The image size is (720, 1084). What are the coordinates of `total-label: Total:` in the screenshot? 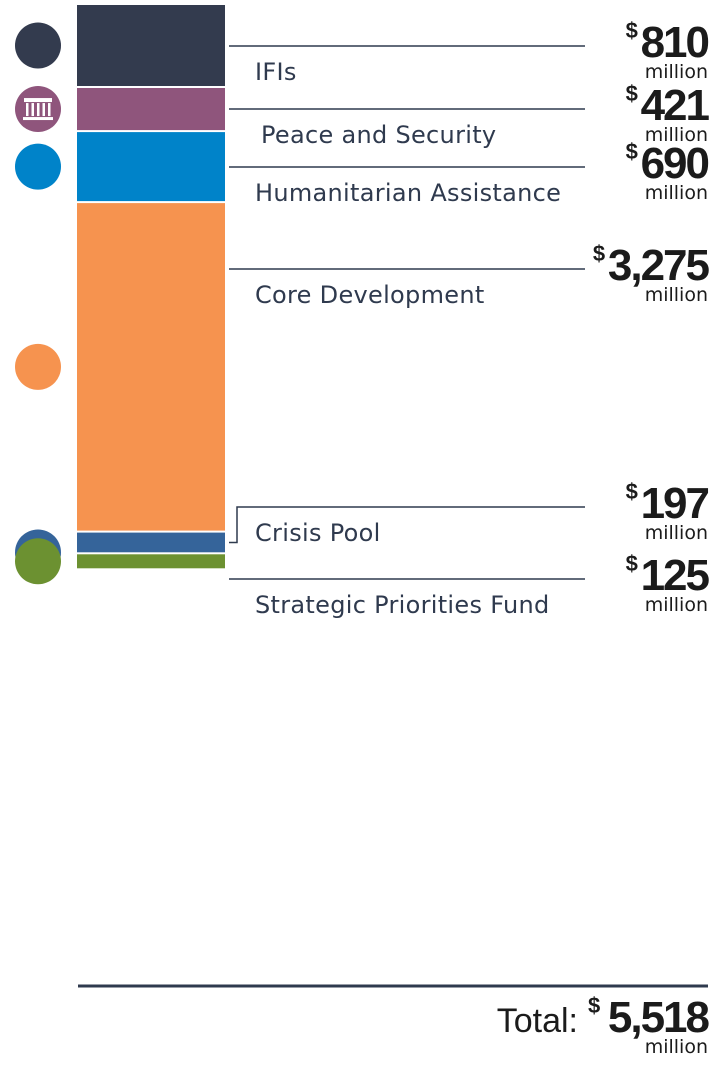 It's located at (537, 1021).